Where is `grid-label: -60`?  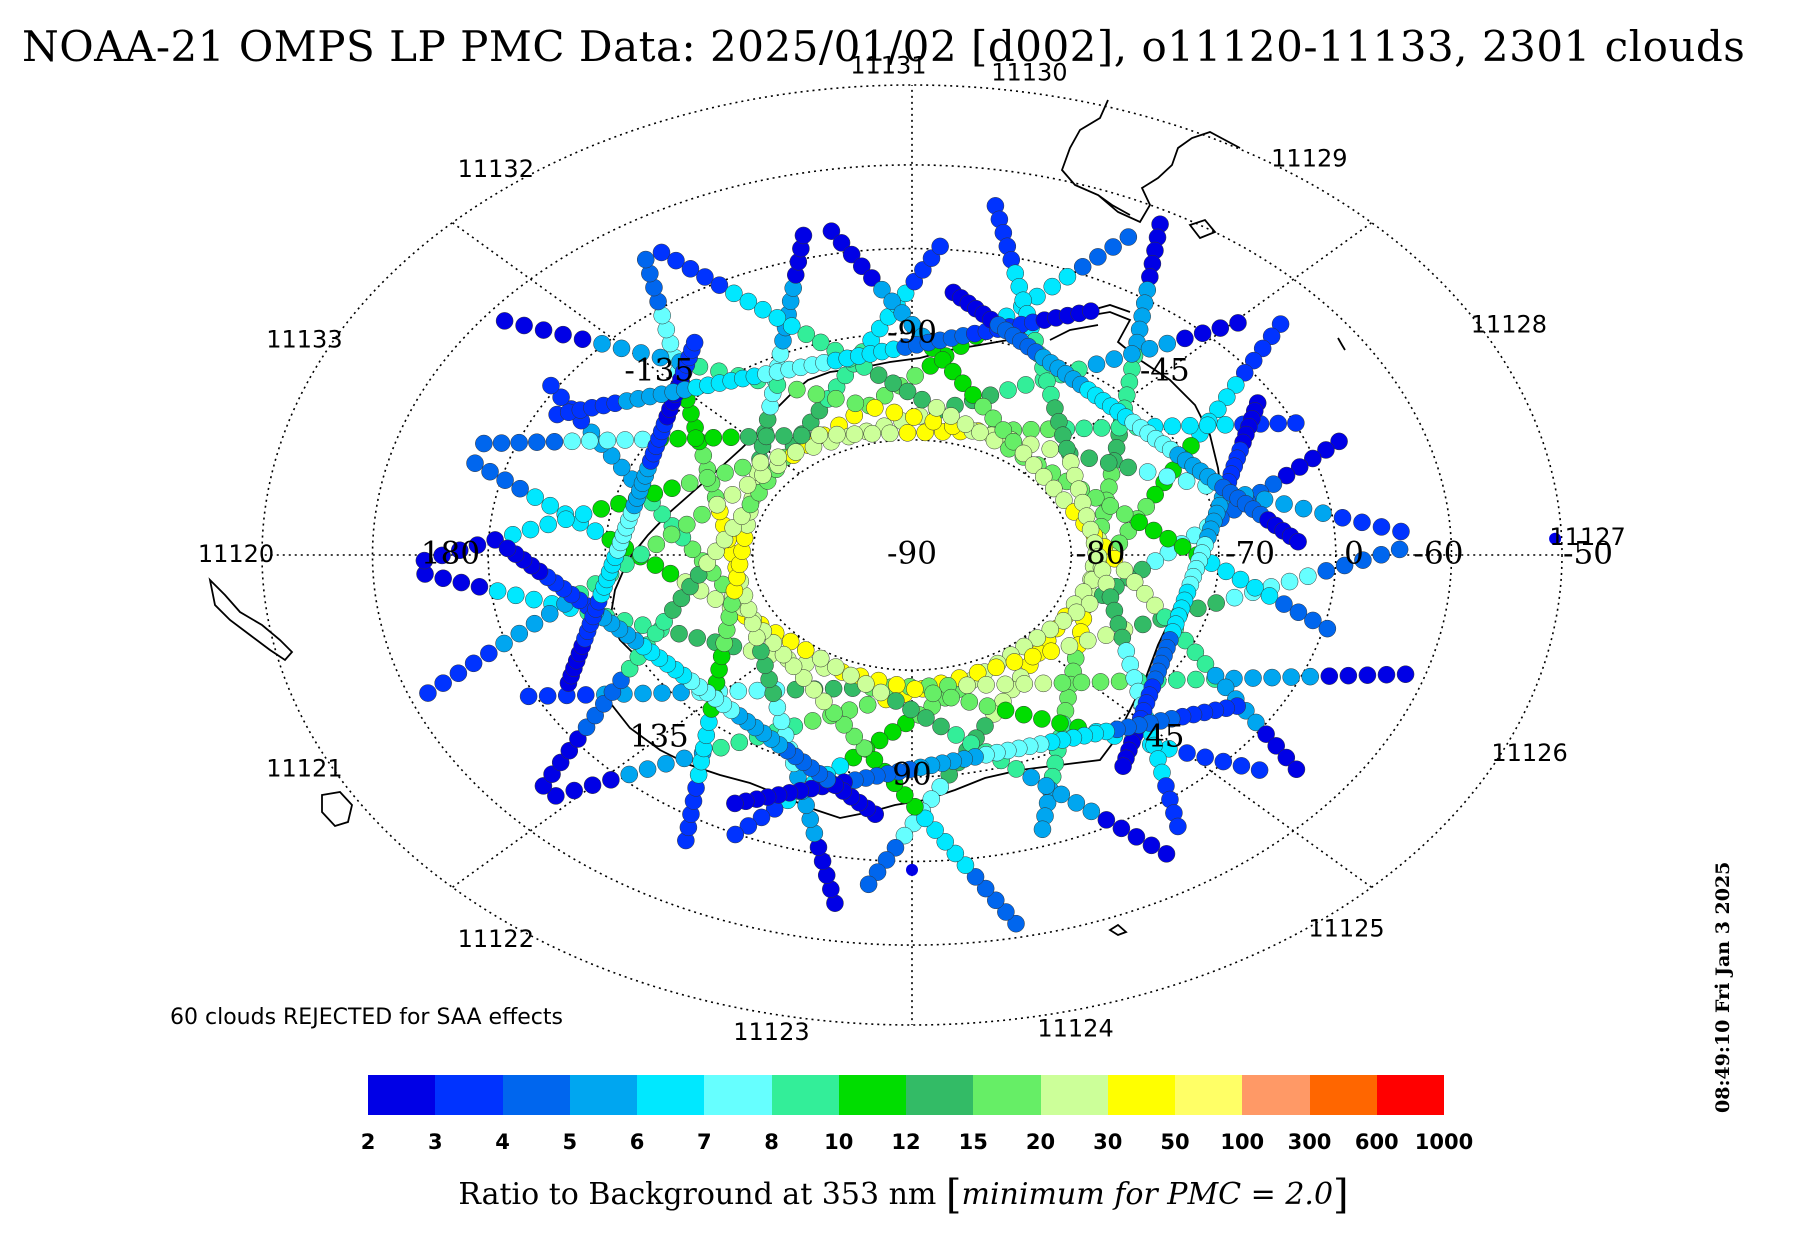 grid-label: -60 is located at coordinates (1439, 554).